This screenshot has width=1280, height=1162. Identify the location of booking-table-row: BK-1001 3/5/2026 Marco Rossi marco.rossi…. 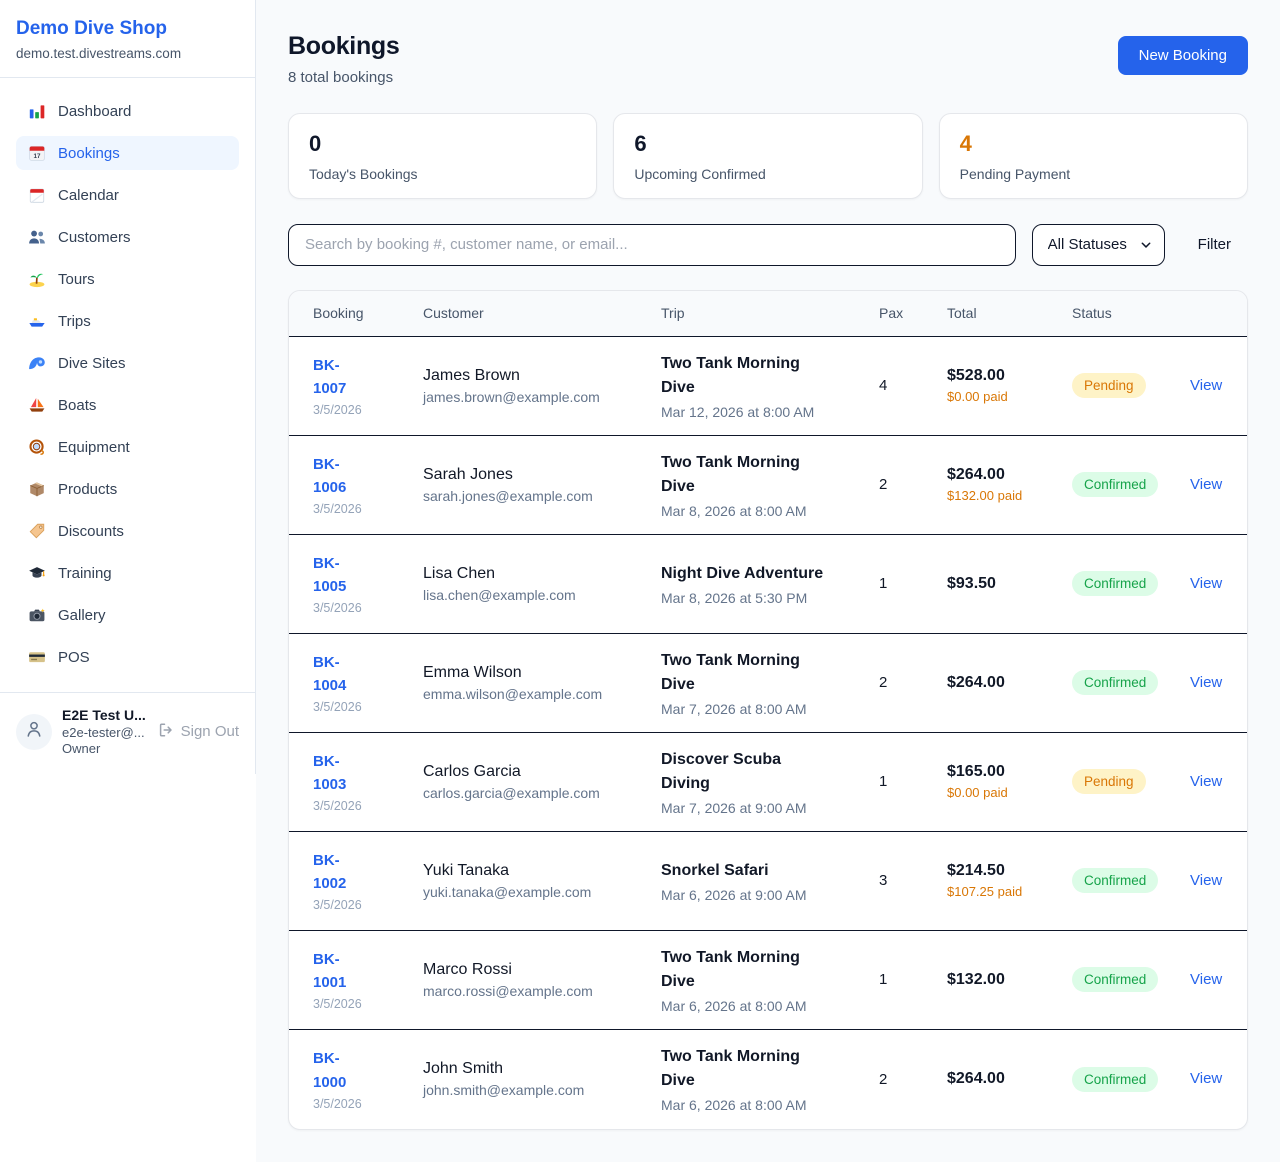
(768, 980).